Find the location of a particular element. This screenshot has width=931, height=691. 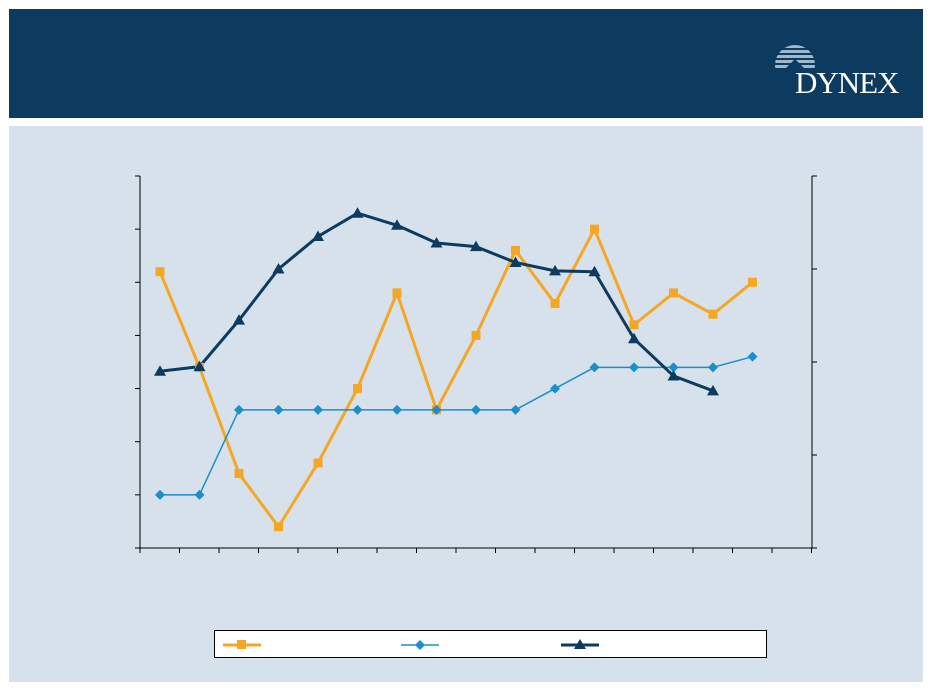

chart-legend is located at coordinates (490, 644).